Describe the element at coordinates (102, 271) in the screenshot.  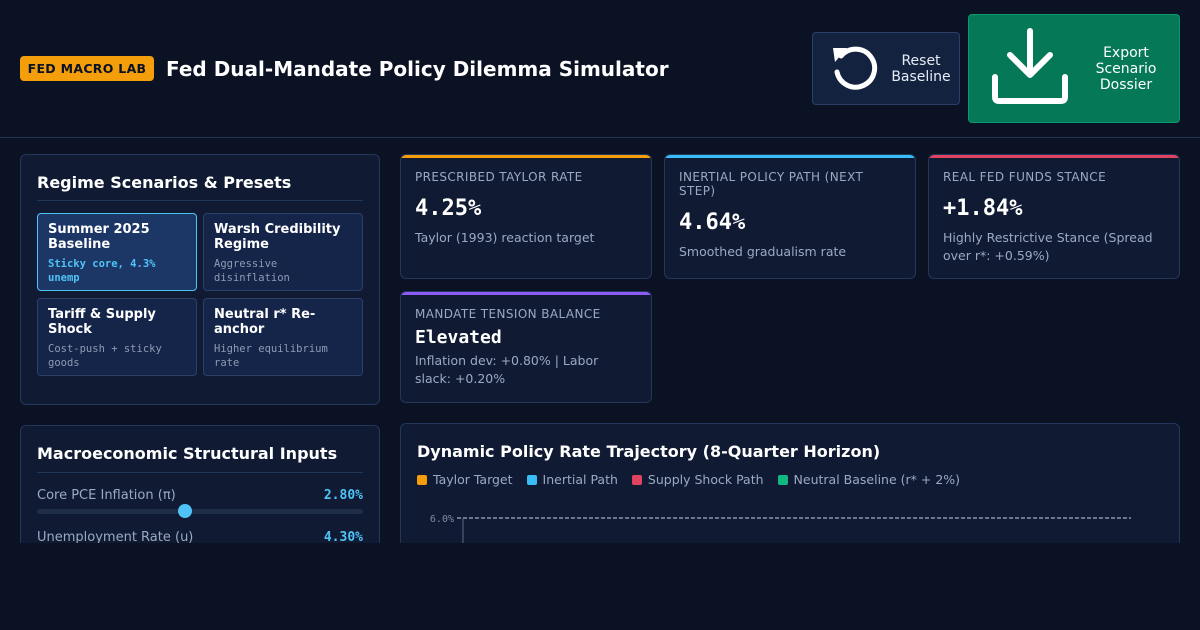
I see `preset-desc: Sticky core, 4.3% unemp` at that location.